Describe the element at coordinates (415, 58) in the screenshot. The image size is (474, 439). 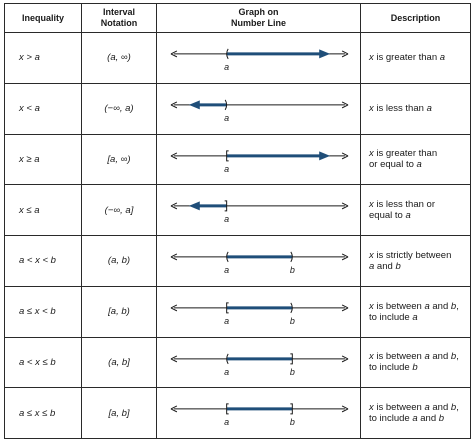
I see `description-cell: x is greater than a` at that location.